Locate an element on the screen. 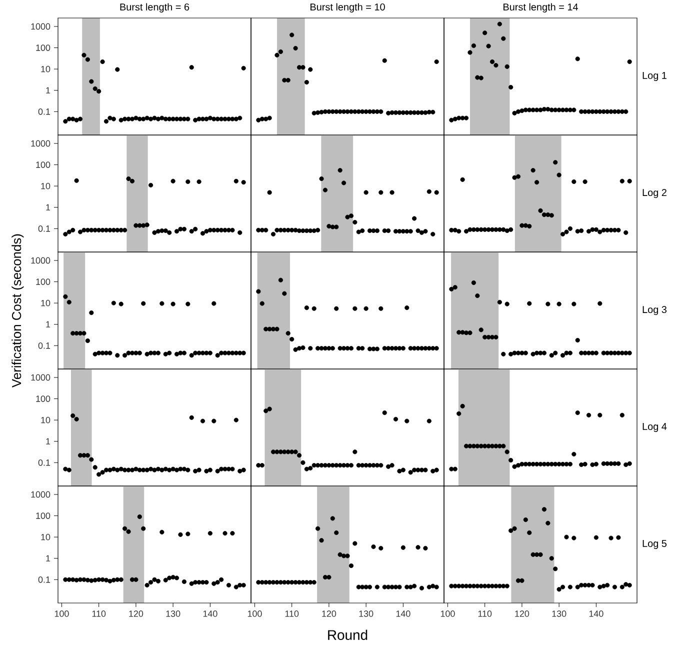  text: Log 3 is located at coordinates (654, 311).